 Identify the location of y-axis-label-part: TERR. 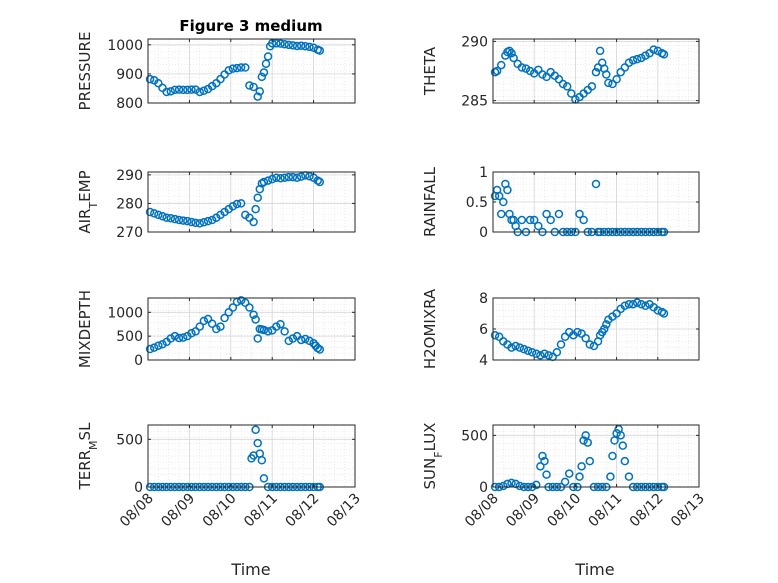
(85, 470).